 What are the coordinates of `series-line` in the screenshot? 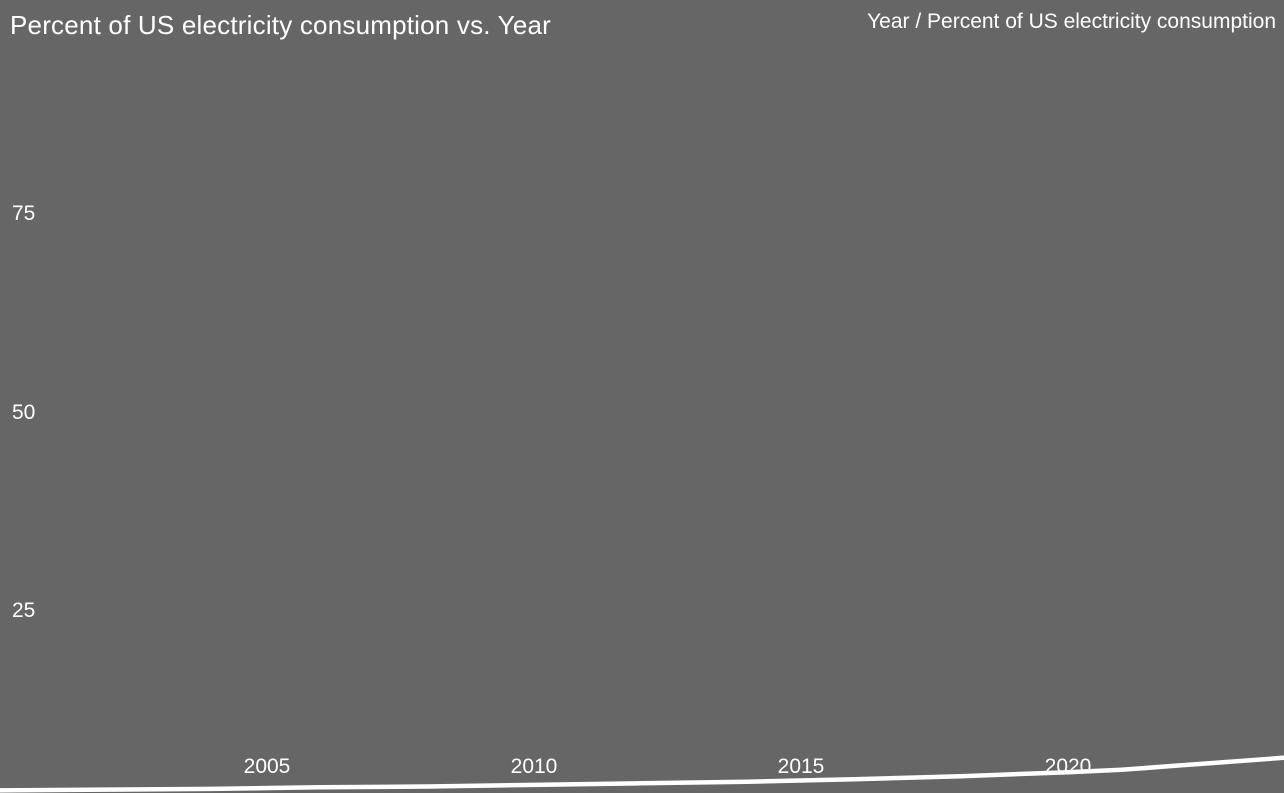 It's located at (642, 774).